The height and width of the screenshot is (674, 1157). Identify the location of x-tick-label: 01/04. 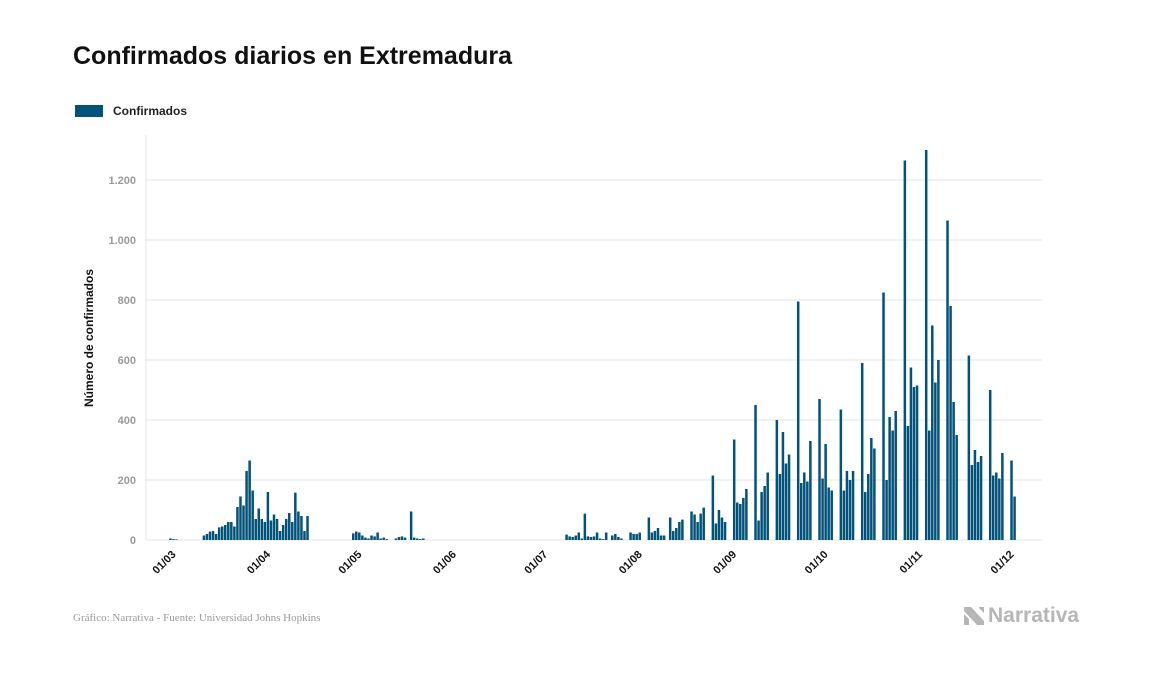
(259, 562).